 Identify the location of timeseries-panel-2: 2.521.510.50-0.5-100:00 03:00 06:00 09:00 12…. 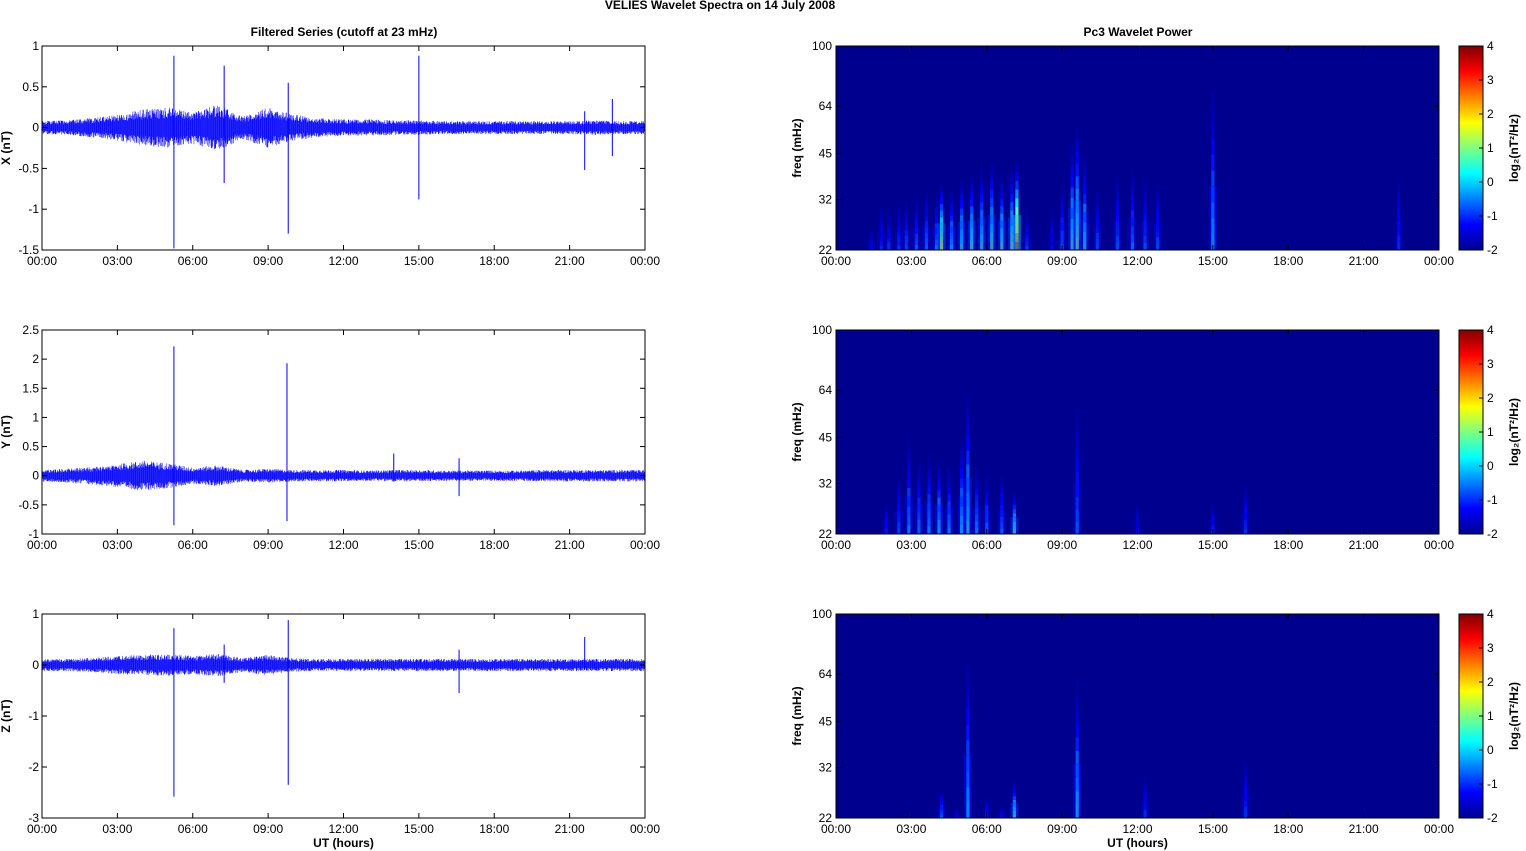
(330, 437).